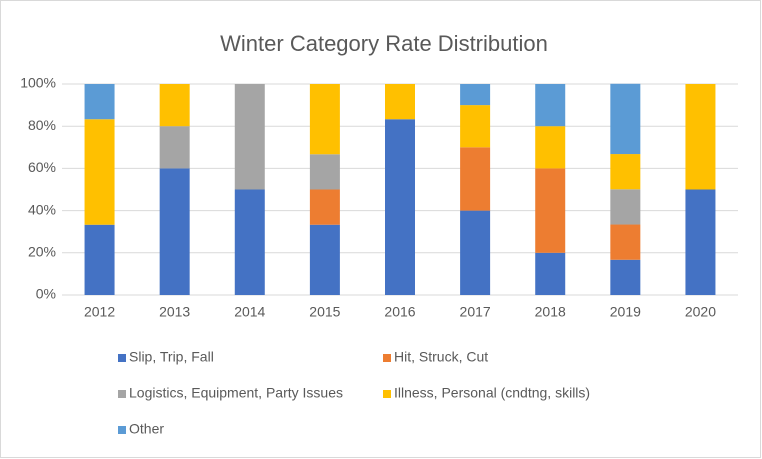 The width and height of the screenshot is (762, 459). What do you see at coordinates (42, 252) in the screenshot?
I see `y-tick-label: 20%` at bounding box center [42, 252].